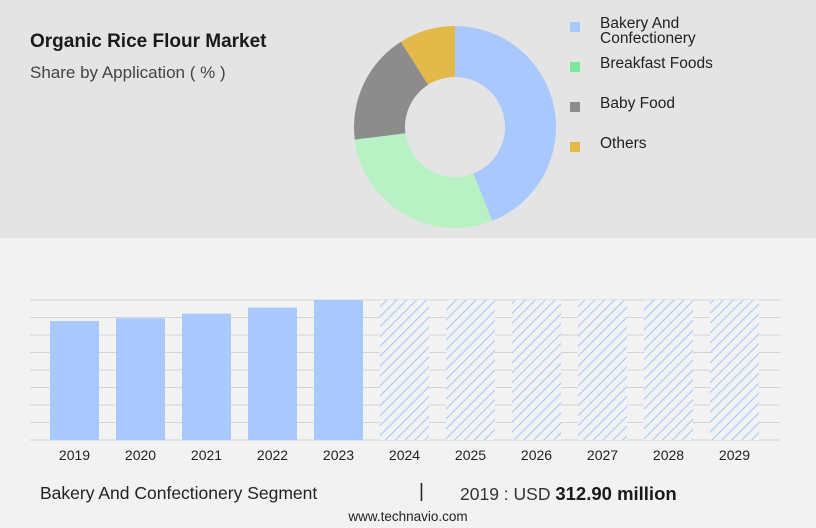 The width and height of the screenshot is (816, 528). What do you see at coordinates (575, 67) in the screenshot?
I see `legend-swatch-breakfast` at bounding box center [575, 67].